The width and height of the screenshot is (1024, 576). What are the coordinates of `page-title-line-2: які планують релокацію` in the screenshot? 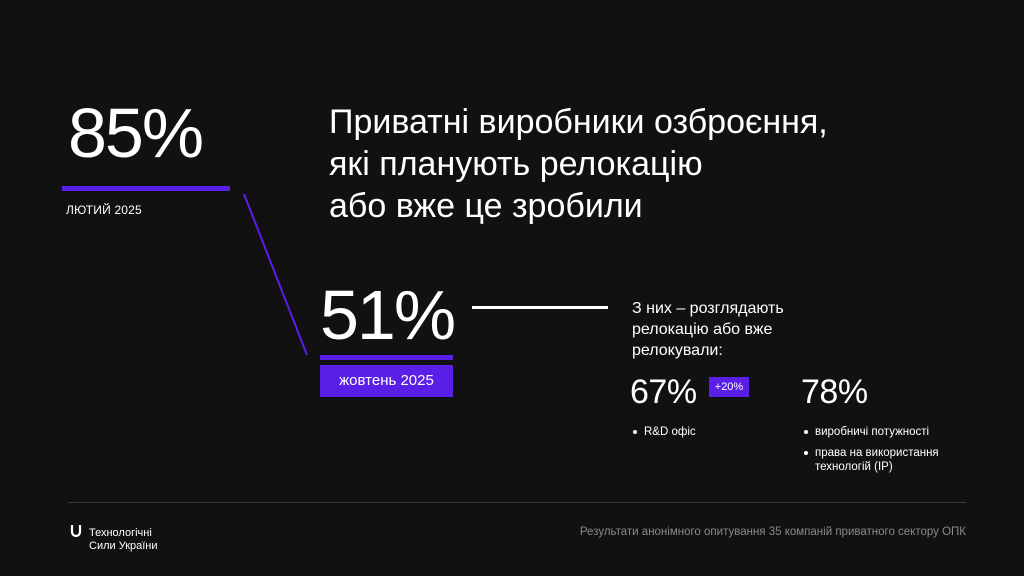 It's located at (516, 164).